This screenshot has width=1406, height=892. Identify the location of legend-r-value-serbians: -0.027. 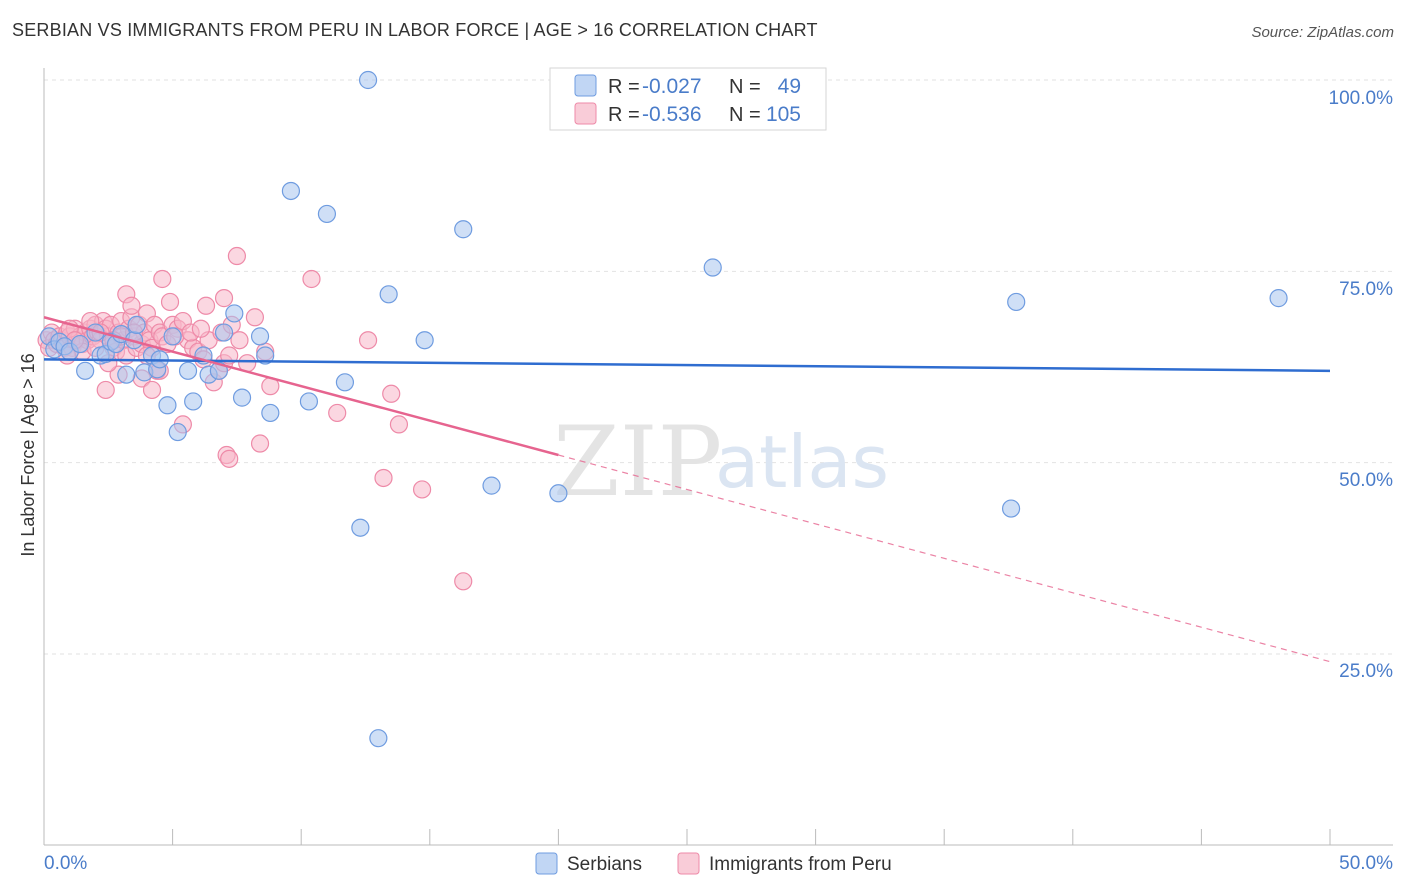
(672, 86).